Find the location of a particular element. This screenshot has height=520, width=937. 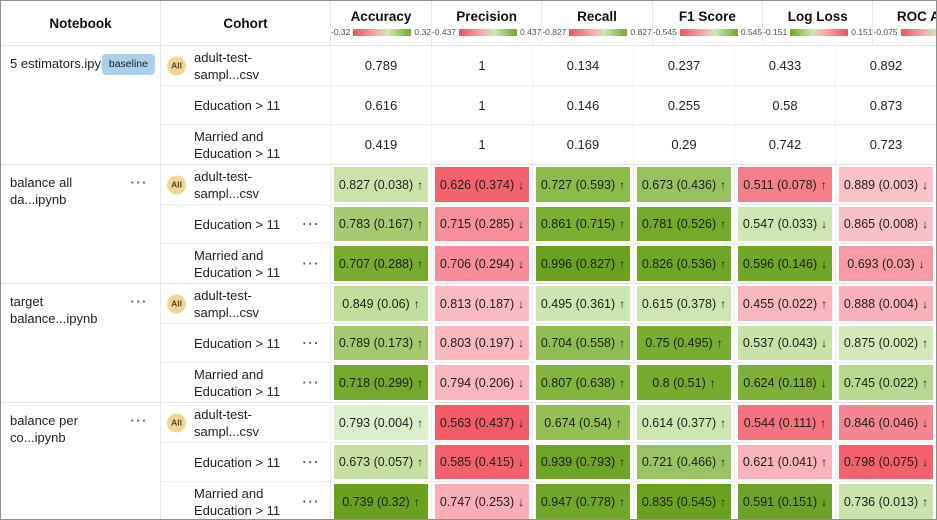

metric-value-chip: 0.827 (0.038) ↑ is located at coordinates (381, 184).